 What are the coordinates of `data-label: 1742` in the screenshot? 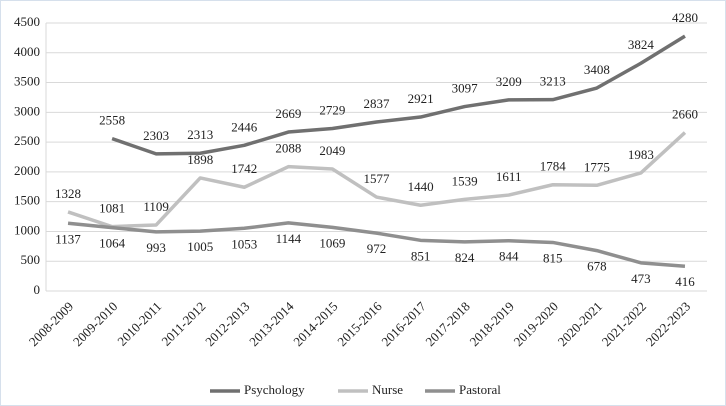 It's located at (244, 168).